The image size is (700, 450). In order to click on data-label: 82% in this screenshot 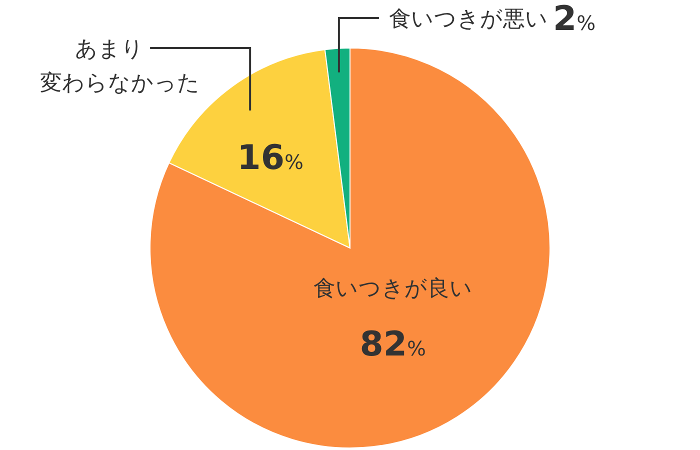, I will do `click(393, 344)`.